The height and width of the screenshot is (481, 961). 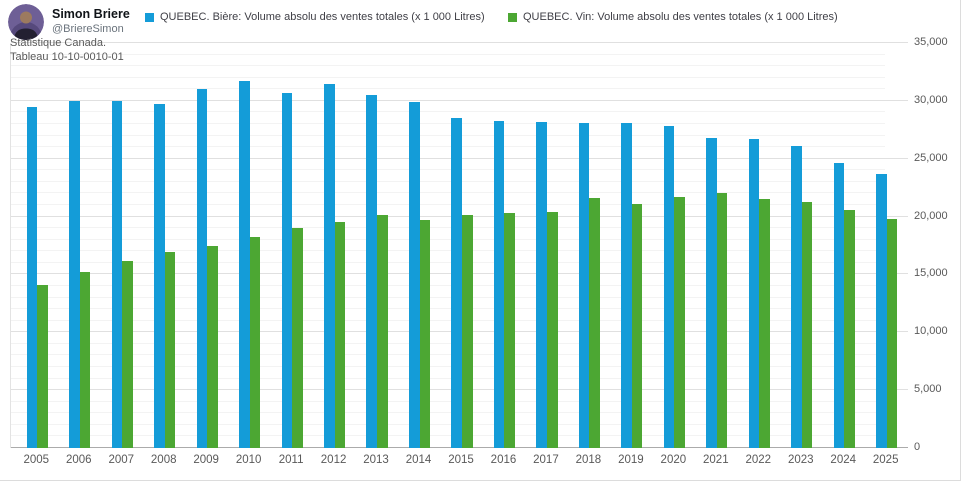 I want to click on bar-vin-2005, so click(x=42, y=366).